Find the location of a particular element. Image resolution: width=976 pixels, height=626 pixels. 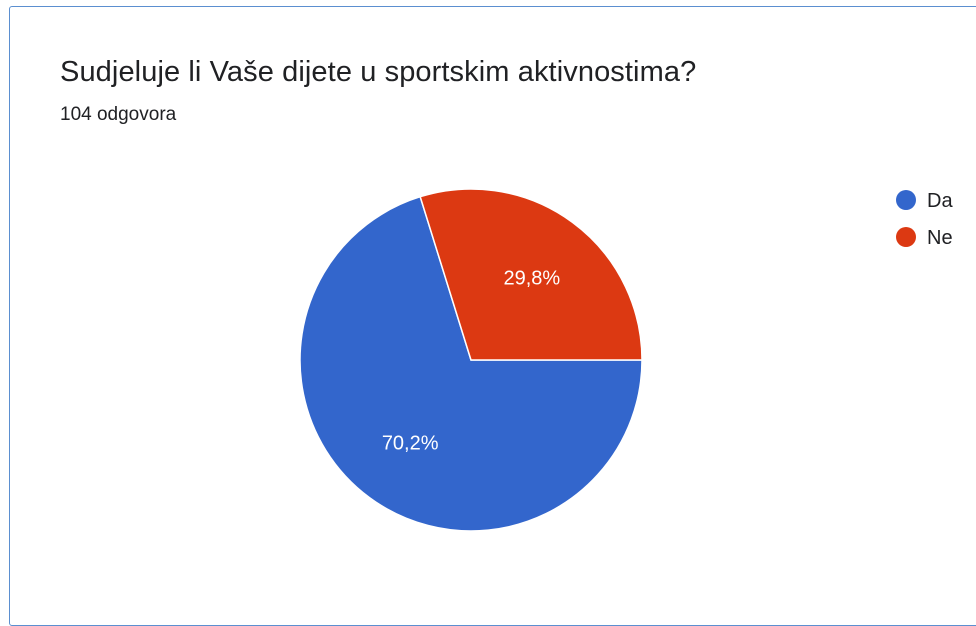

legend-label-da: Da is located at coordinates (940, 201).